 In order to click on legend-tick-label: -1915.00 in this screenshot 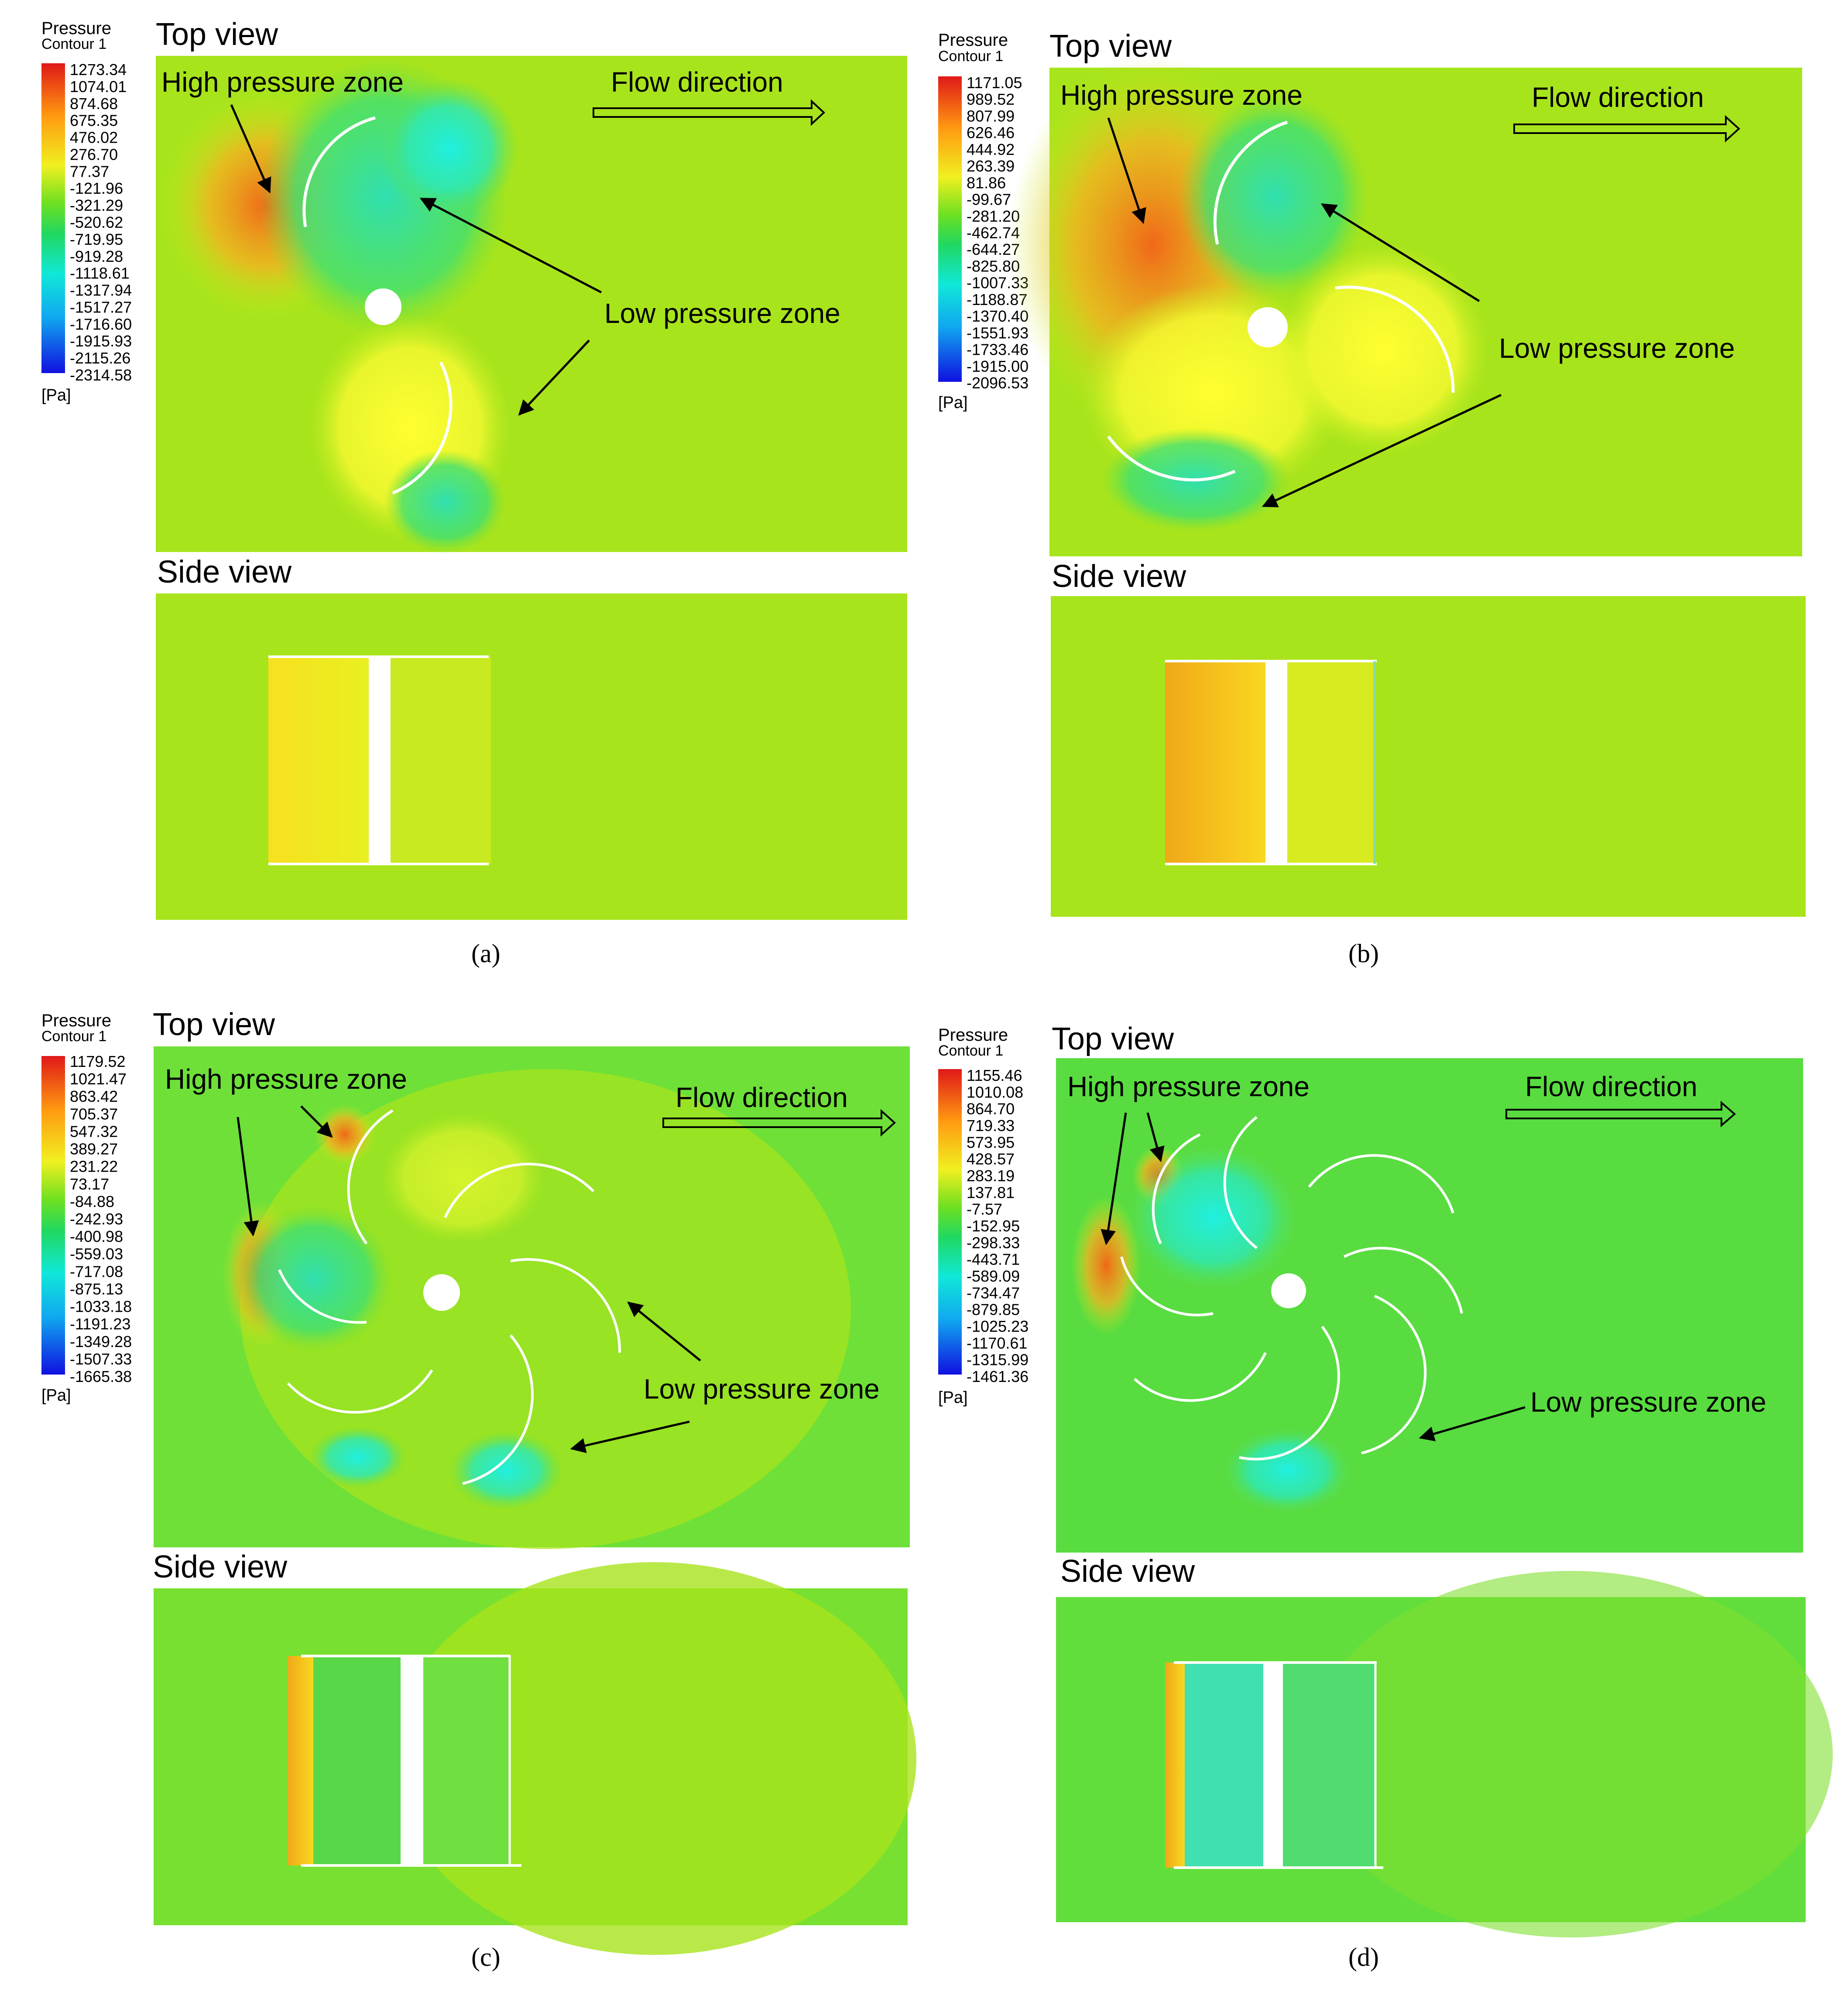, I will do `click(998, 366)`.